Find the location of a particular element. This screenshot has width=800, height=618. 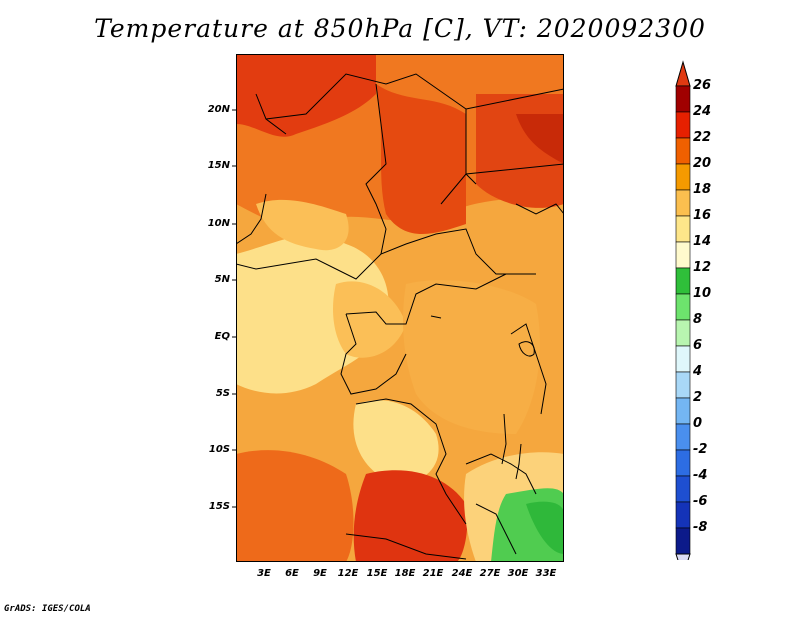

colorbar-label: 6 is located at coordinates (698, 345).